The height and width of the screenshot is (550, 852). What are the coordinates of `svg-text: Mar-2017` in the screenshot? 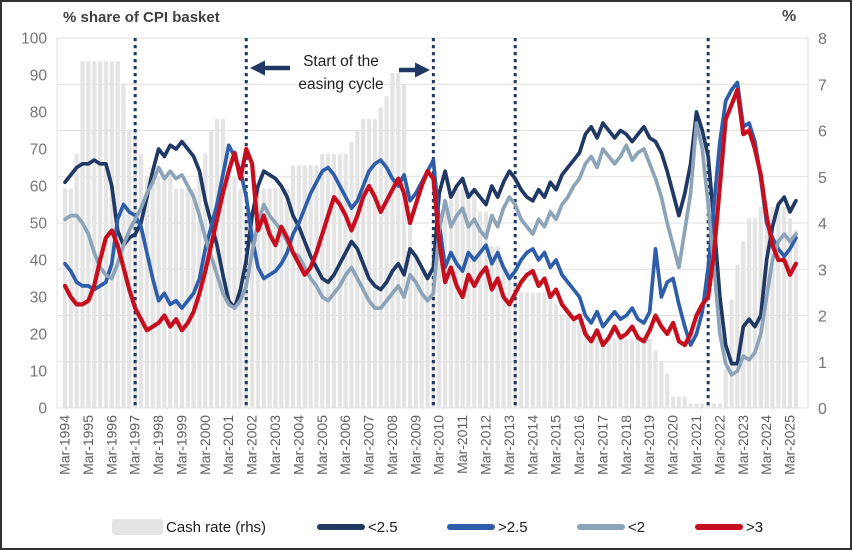 It's located at (602, 445).